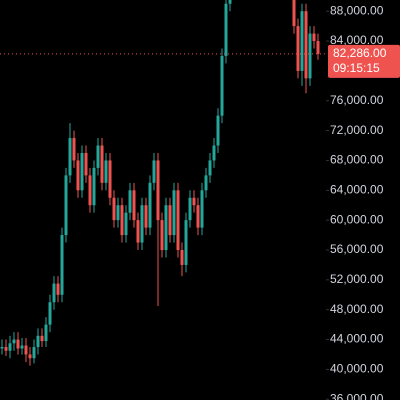 The width and height of the screenshot is (400, 400). I want to click on y-tick-label: 40,000.00, so click(357, 369).